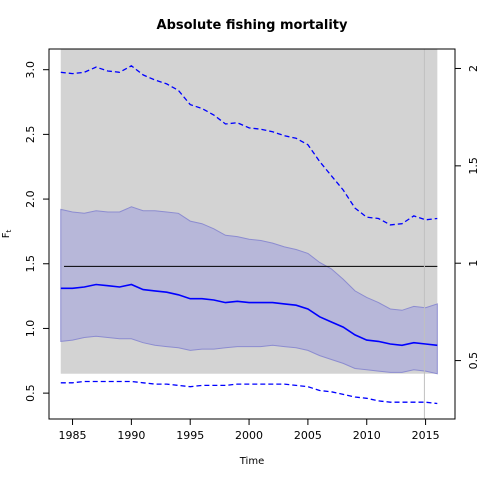 The width and height of the screenshot is (480, 480). I want to click on y-axis-label: Ft, so click(7, 233).